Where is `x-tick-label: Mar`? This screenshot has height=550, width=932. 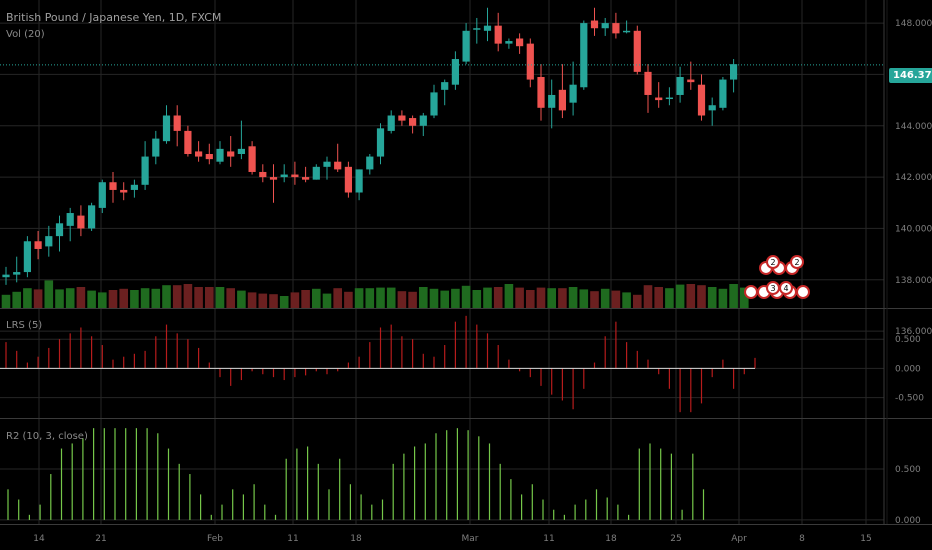
x-tick-label: Mar is located at coordinates (470, 539).